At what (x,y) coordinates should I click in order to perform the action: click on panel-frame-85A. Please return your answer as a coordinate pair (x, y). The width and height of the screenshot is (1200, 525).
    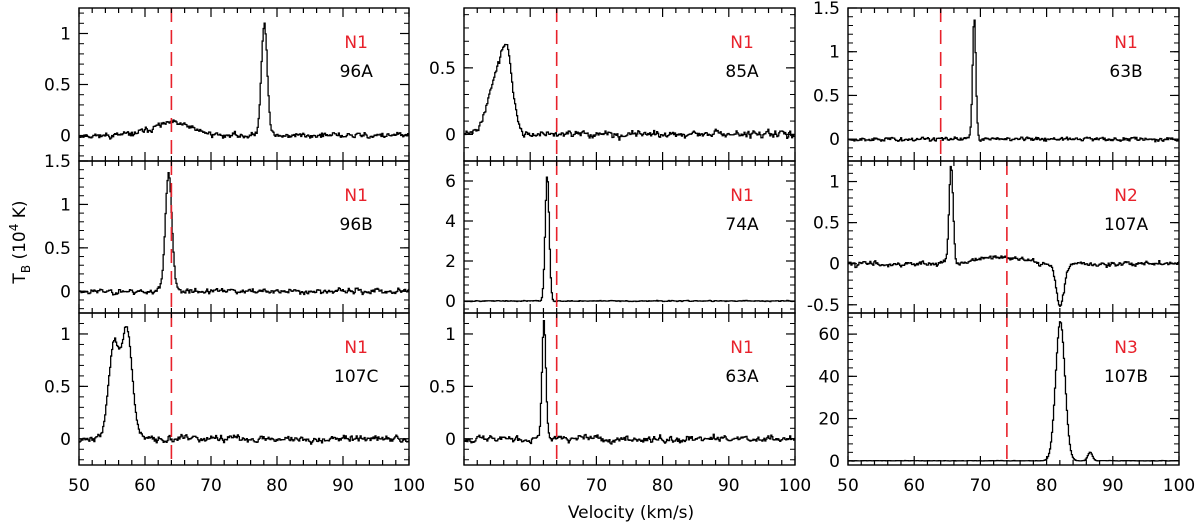
    Looking at the image, I should click on (629, 84).